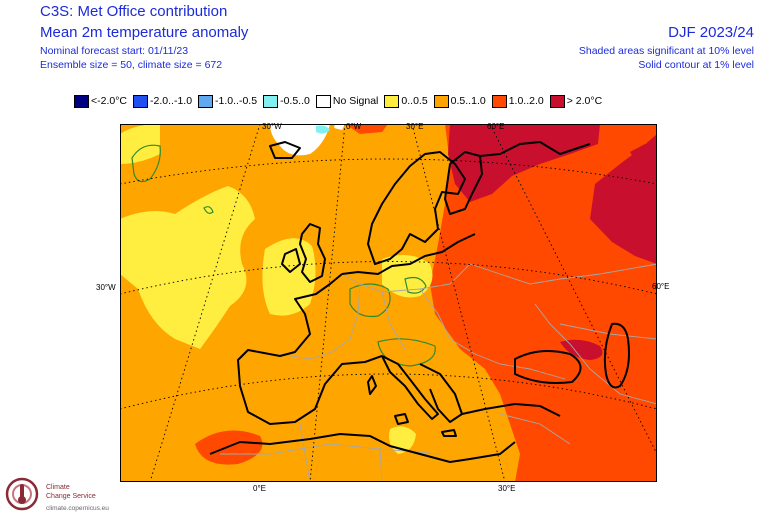  What do you see at coordinates (259, 488) in the screenshot?
I see `grid-label-0e-bottom: 0°E` at bounding box center [259, 488].